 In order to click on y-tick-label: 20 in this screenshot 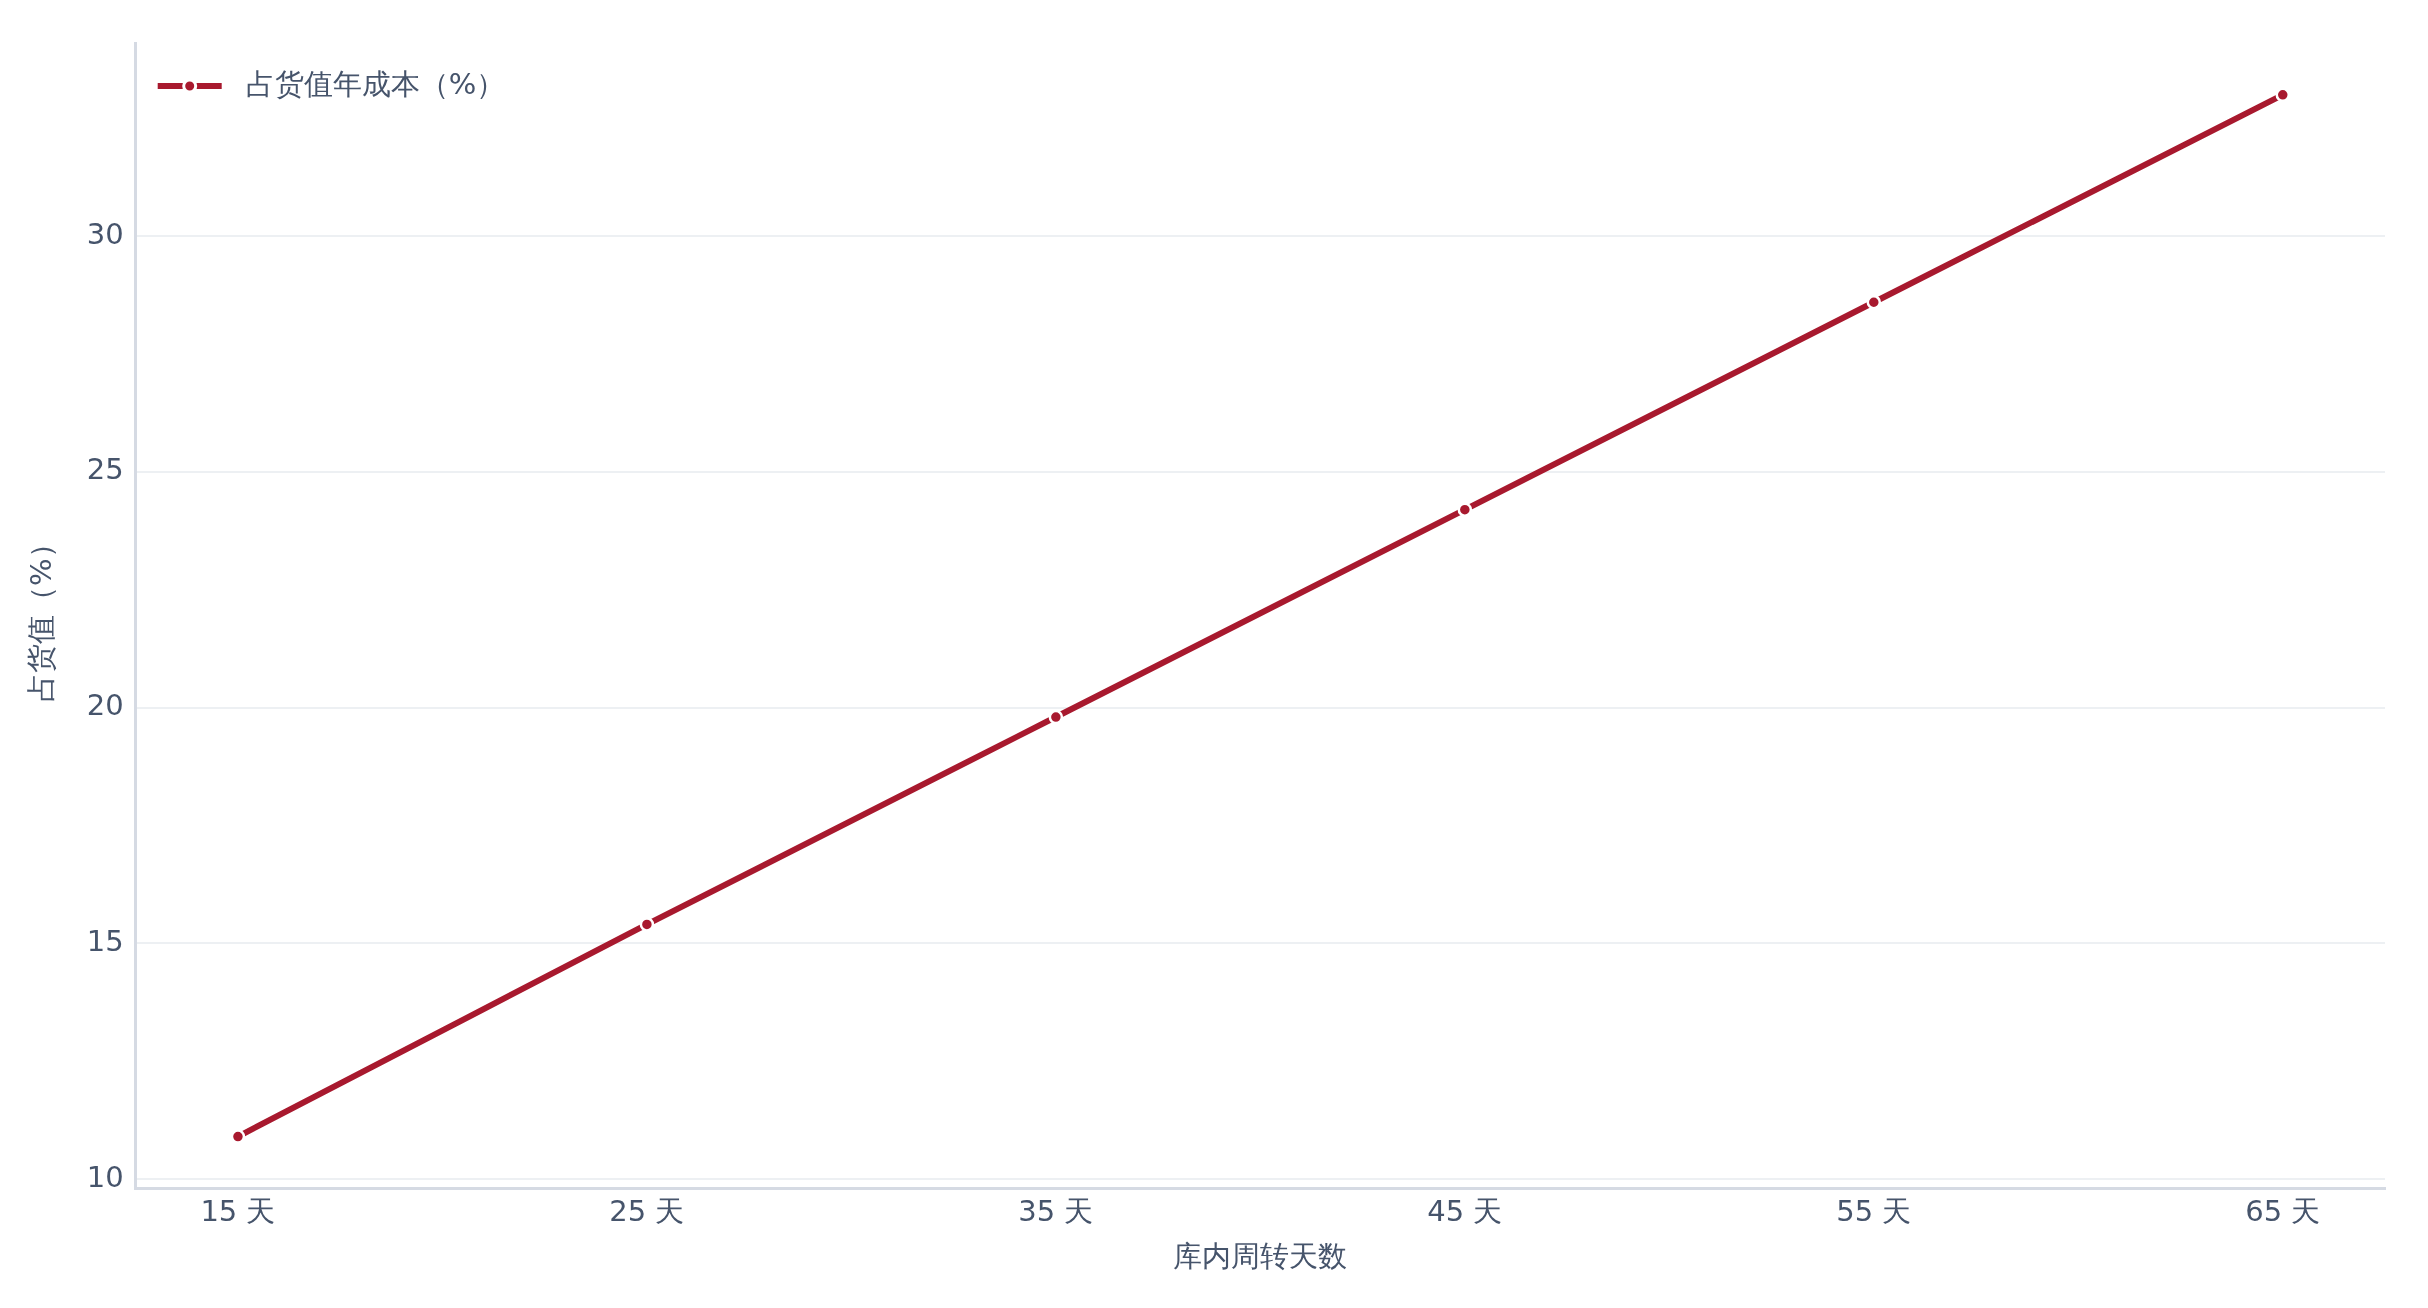, I will do `click(105, 705)`.